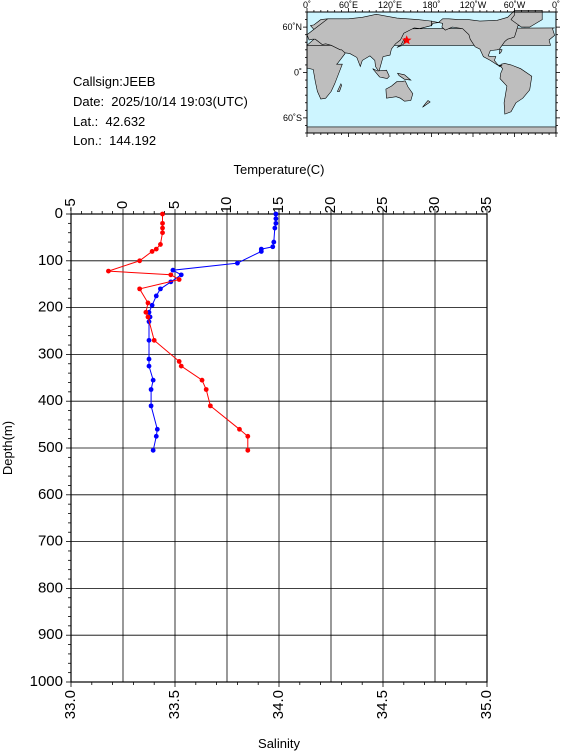 This screenshot has width=564, height=751. What do you see at coordinates (50, 541) in the screenshot?
I see `depth-tick-label: 700` at bounding box center [50, 541].